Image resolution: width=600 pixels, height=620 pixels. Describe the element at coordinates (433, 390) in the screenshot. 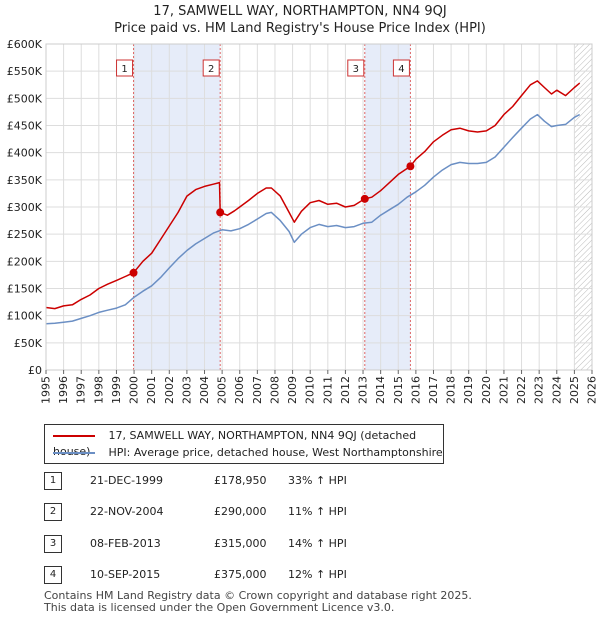

I see `x-tick-label: 2017` at that location.